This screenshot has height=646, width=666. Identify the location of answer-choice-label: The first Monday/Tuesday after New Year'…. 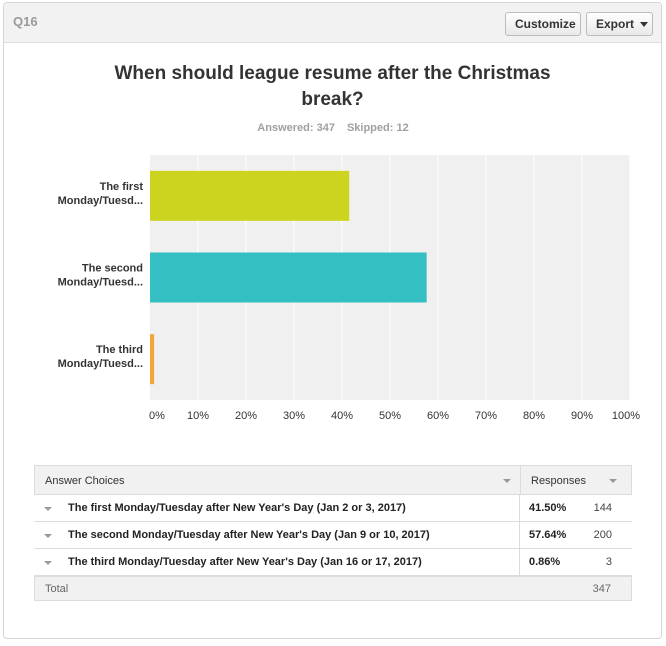
(237, 508).